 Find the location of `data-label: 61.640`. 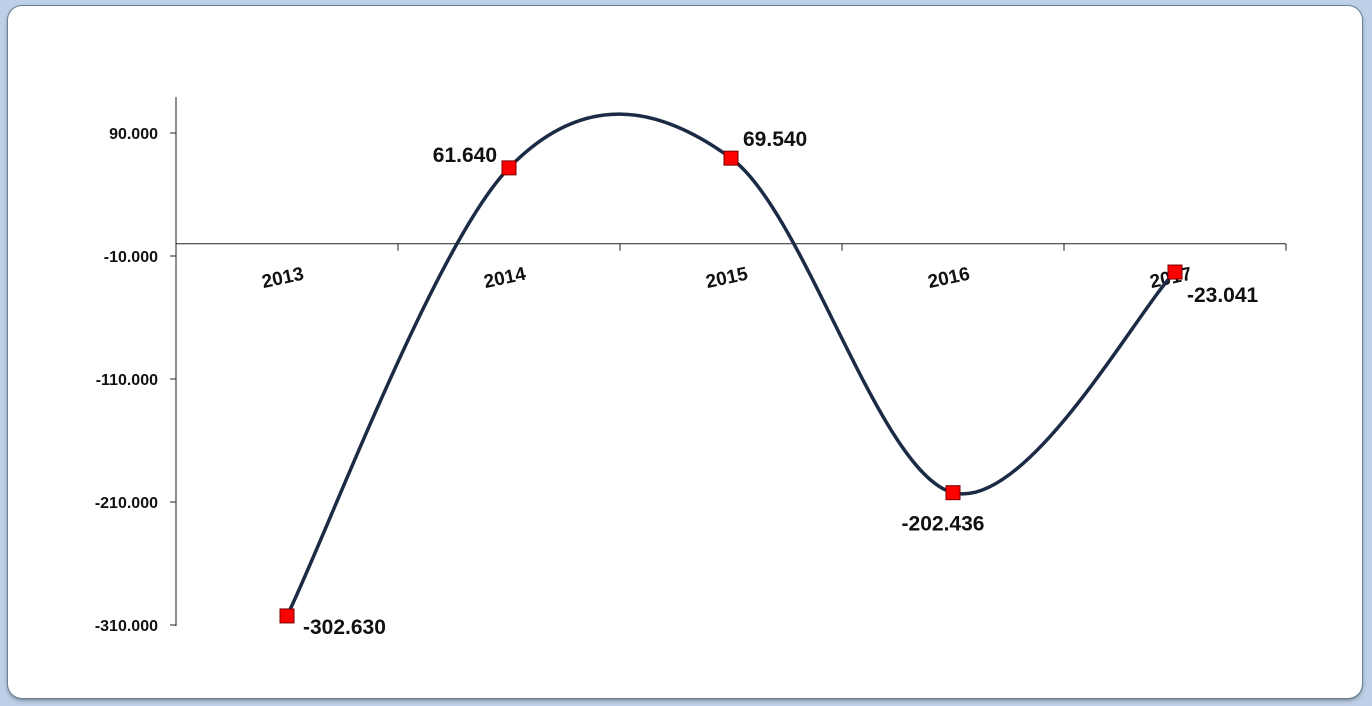

data-label: 61.640 is located at coordinates (465, 155).